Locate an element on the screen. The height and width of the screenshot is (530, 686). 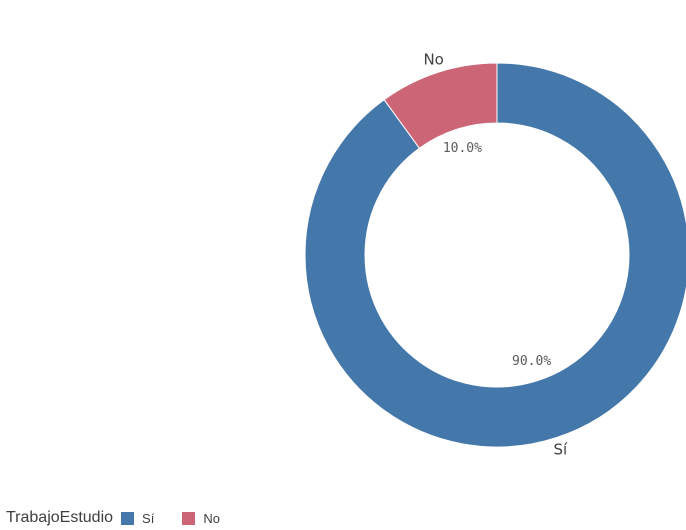
slice-label-si: Sí is located at coordinates (560, 449).